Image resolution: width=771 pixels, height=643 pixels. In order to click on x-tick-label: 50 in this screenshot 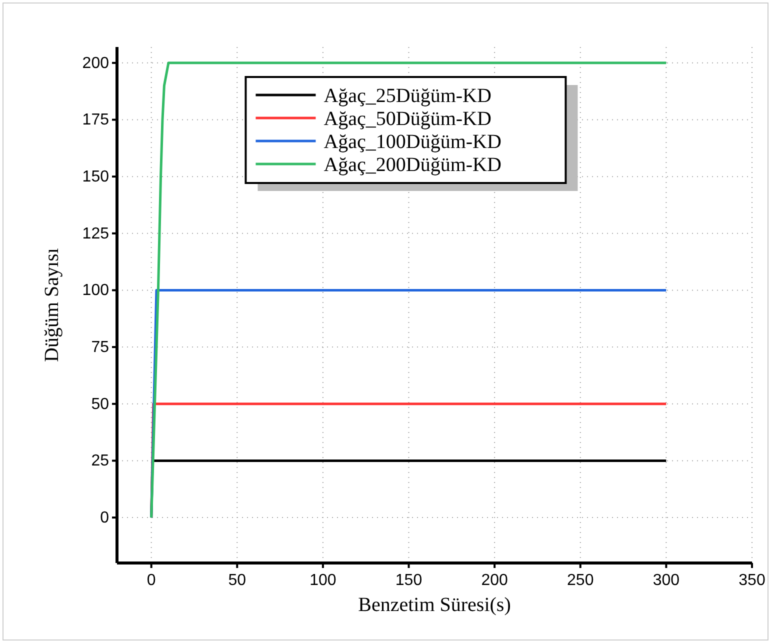, I will do `click(237, 580)`.